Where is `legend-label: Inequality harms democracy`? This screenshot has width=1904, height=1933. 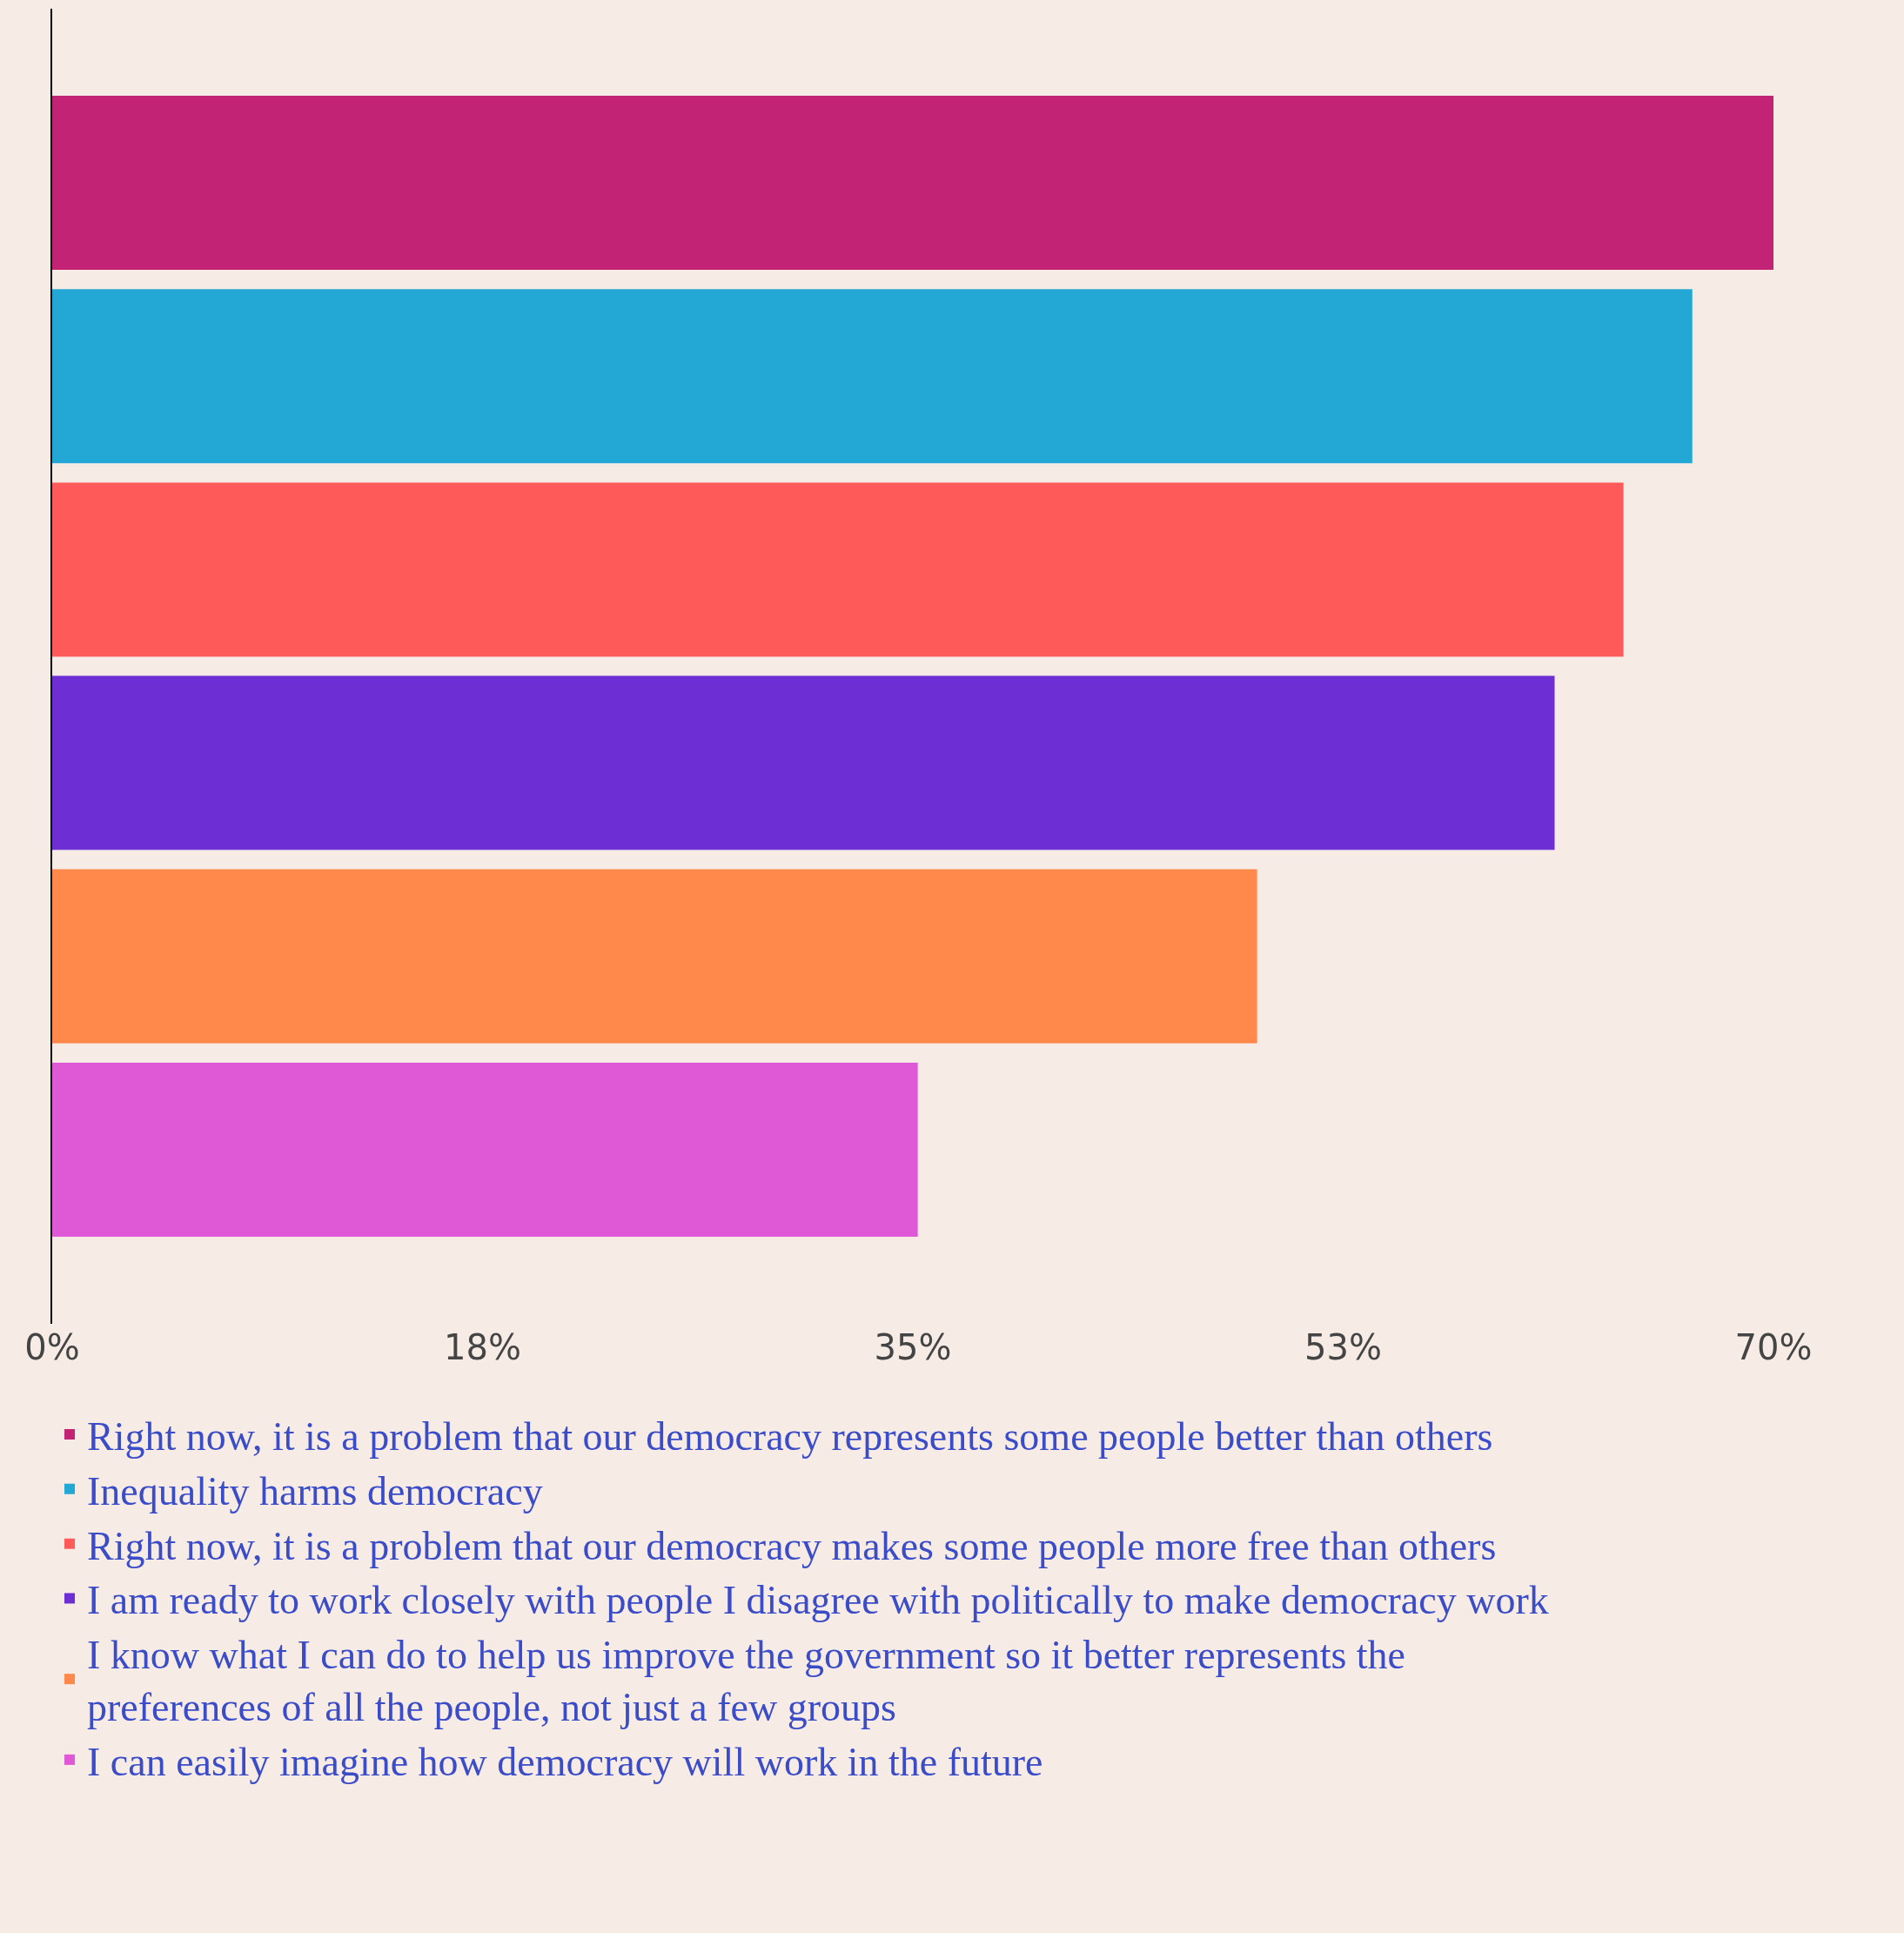
legend-label: Inequality harms democracy is located at coordinates (315, 1491).